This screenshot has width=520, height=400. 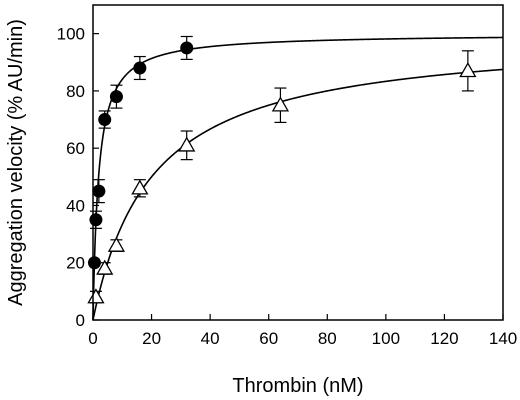 I want to click on y-tick-label: 80, so click(x=75, y=91).